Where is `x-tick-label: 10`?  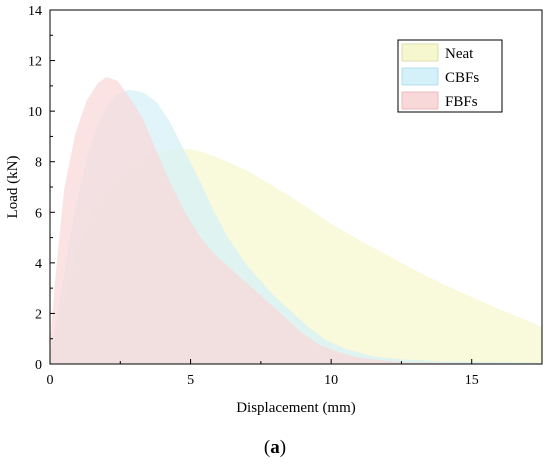 x-tick-label: 10 is located at coordinates (331, 380).